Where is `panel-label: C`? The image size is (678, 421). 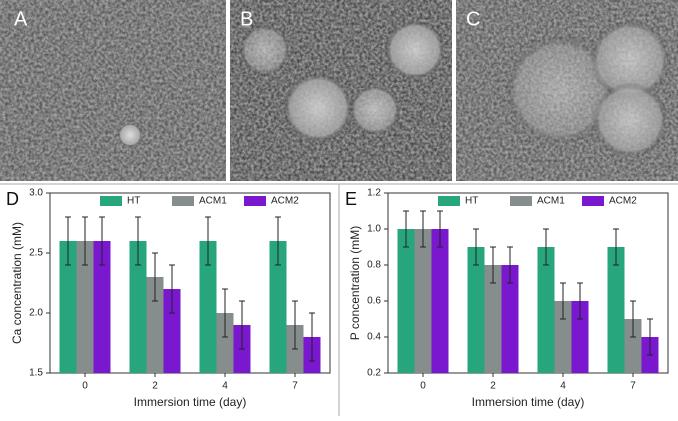 panel-label: C is located at coordinates (473, 19).